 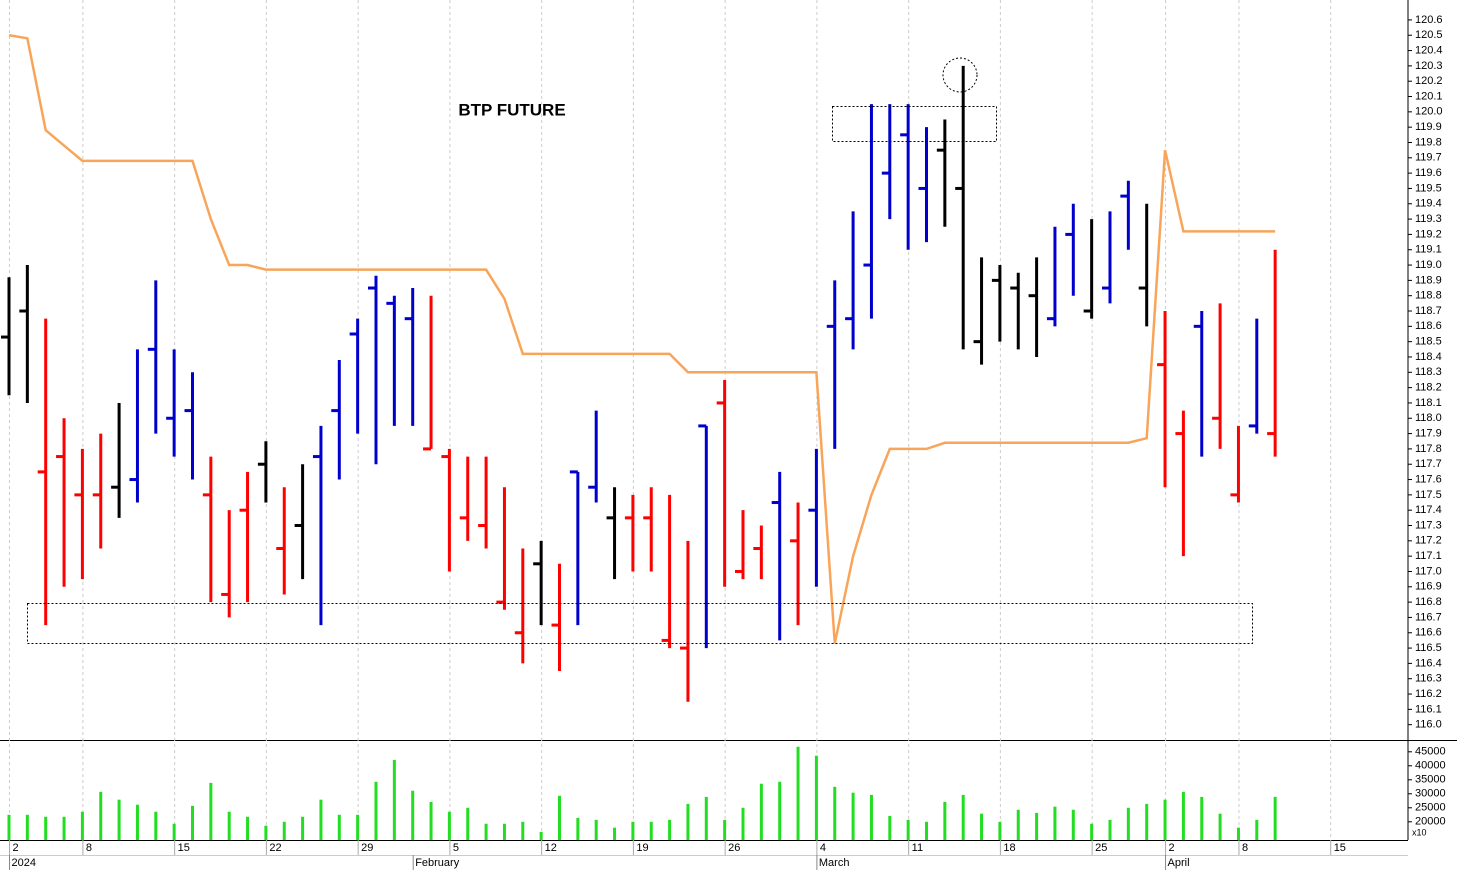 I want to click on y-tick-label: 119.1, so click(x=1428, y=250).